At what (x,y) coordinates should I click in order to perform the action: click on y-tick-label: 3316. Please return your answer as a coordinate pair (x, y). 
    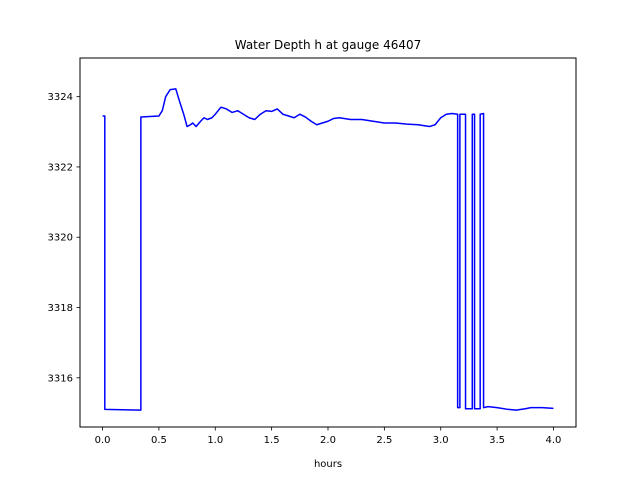
    Looking at the image, I should click on (60, 378).